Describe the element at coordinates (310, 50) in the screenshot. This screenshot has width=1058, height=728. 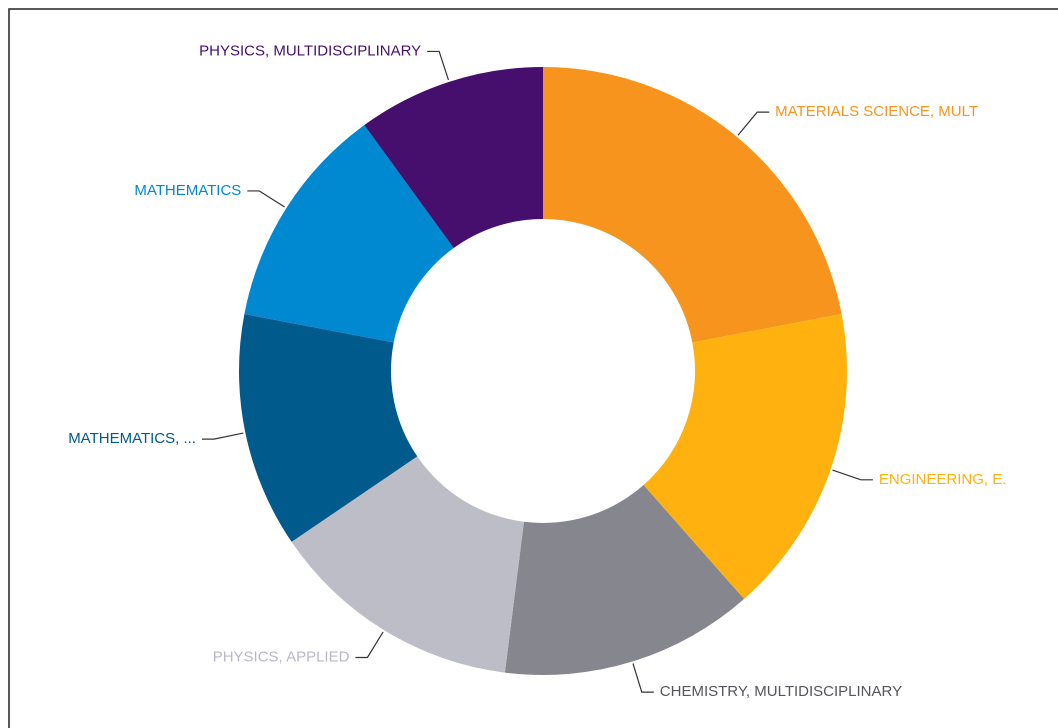
I see `segment-label: PHYSICS, MULTIDISCIPLINARY` at that location.